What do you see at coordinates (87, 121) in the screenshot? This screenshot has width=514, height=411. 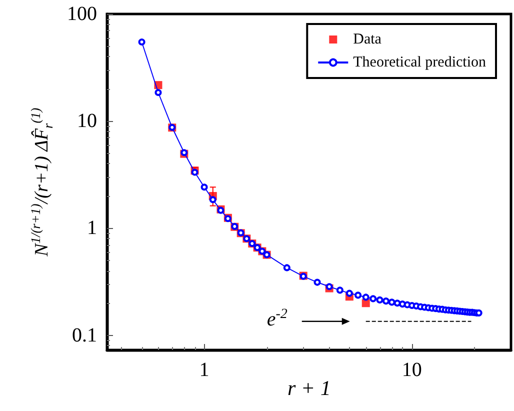 I see `y-tick-label: 10` at bounding box center [87, 121].